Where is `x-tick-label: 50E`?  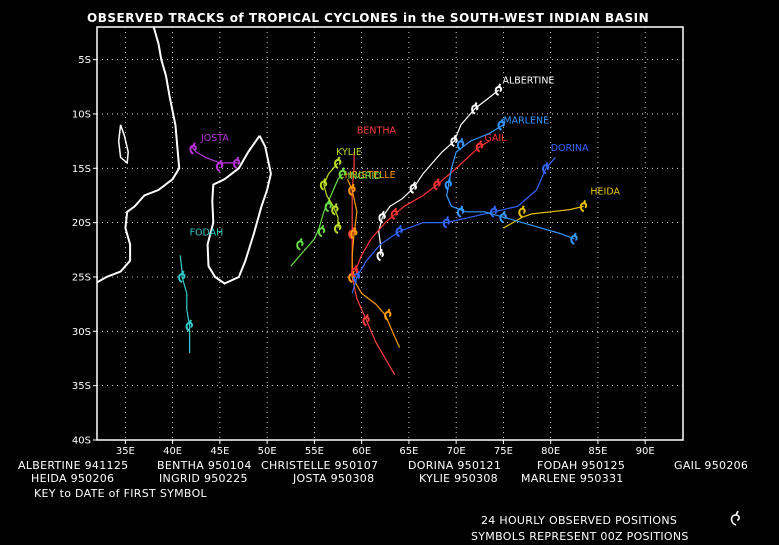 x-tick-label: 50E is located at coordinates (267, 451).